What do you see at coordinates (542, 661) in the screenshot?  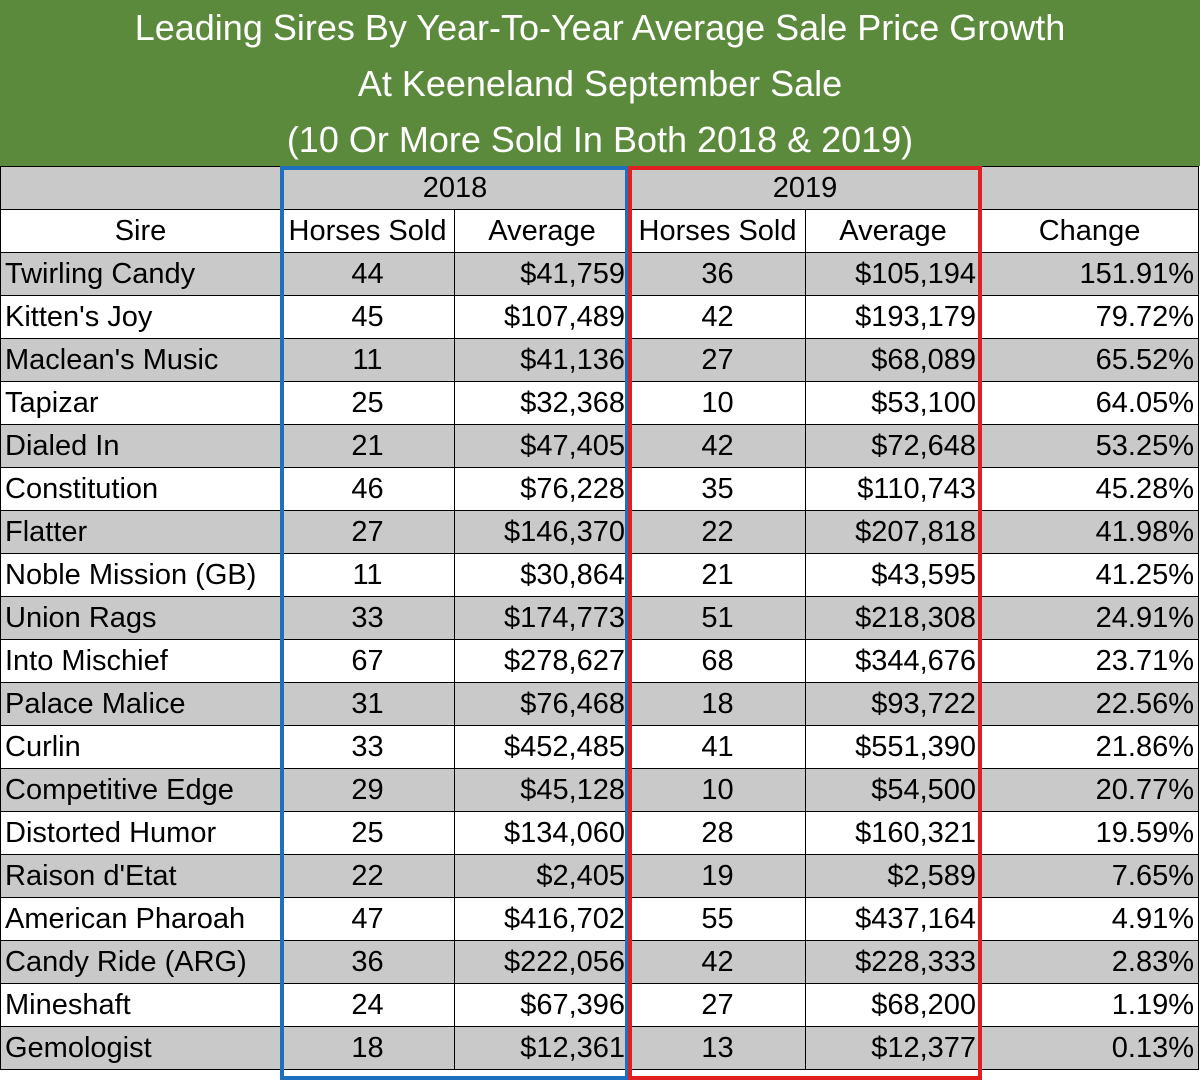 I see `average-2018-cell: $278,627` at bounding box center [542, 661].